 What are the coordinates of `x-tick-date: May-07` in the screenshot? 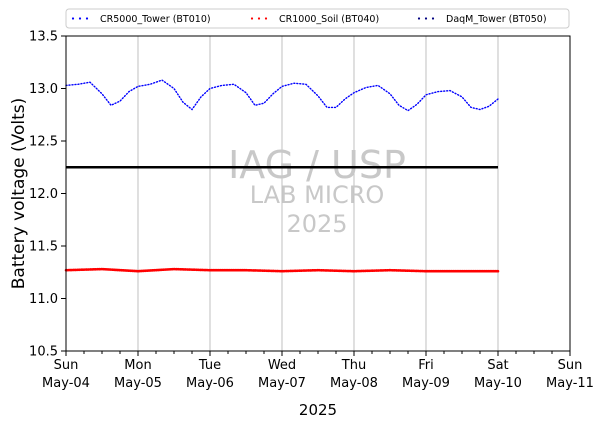 It's located at (282, 383).